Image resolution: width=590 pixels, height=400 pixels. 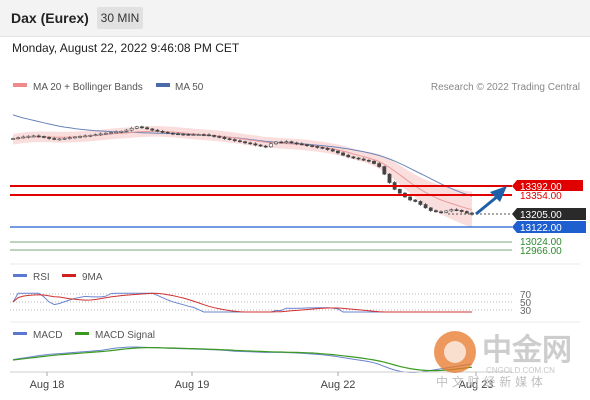 I want to click on rsi-tick-30: 30, so click(x=526, y=311).